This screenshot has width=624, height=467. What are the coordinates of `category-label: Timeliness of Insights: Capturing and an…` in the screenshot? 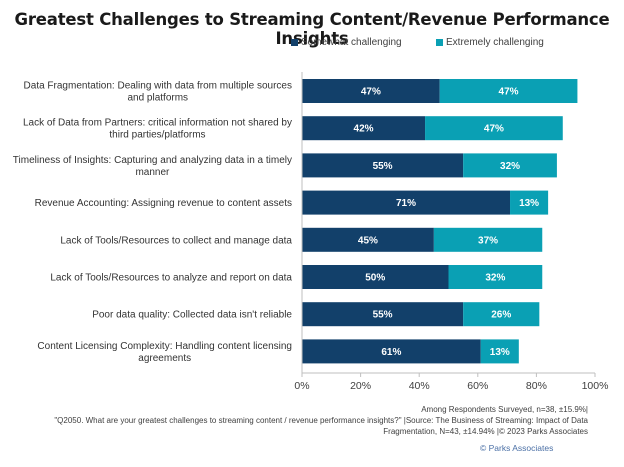 It's located at (152, 160).